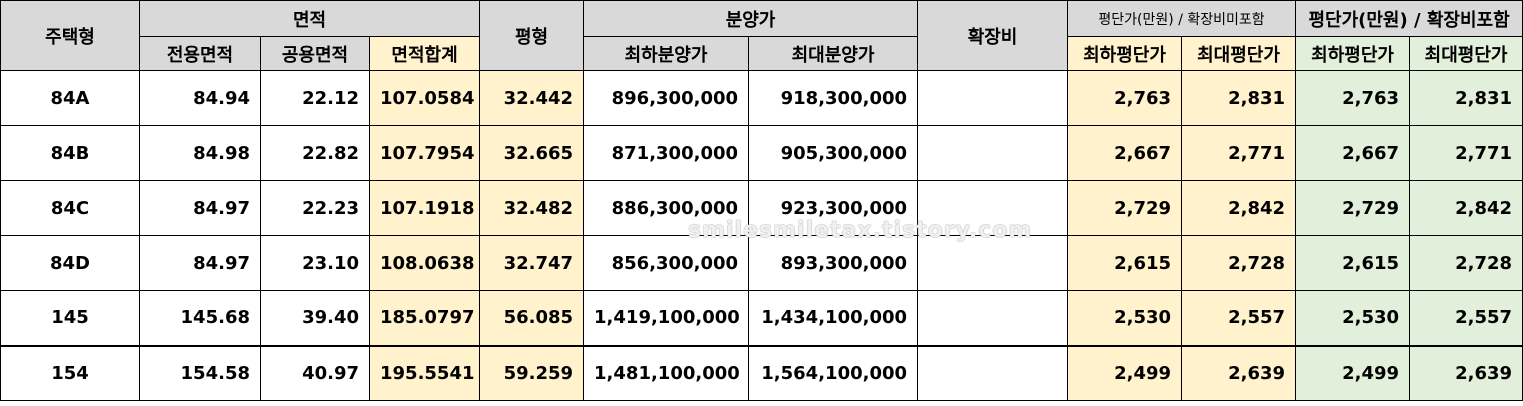  I want to click on cell-max-price: 1,564,100,000, so click(833, 372).